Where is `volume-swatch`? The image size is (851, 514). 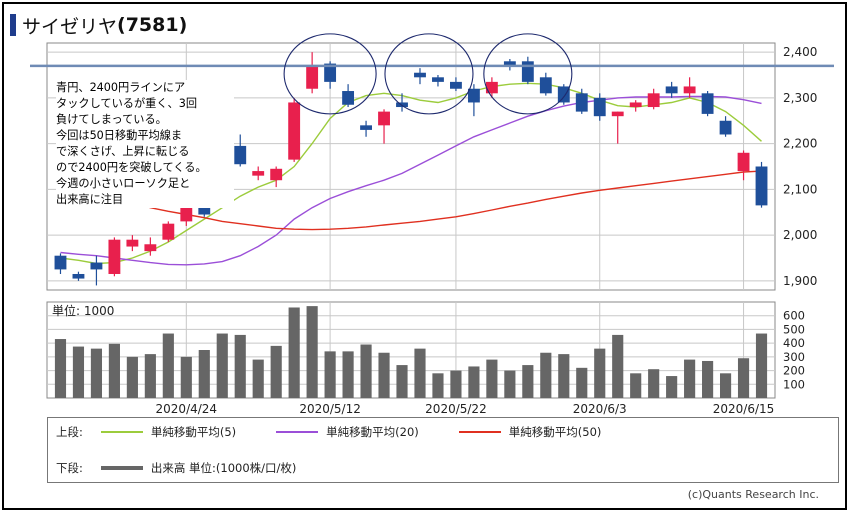
volume-swatch is located at coordinates (121, 468).